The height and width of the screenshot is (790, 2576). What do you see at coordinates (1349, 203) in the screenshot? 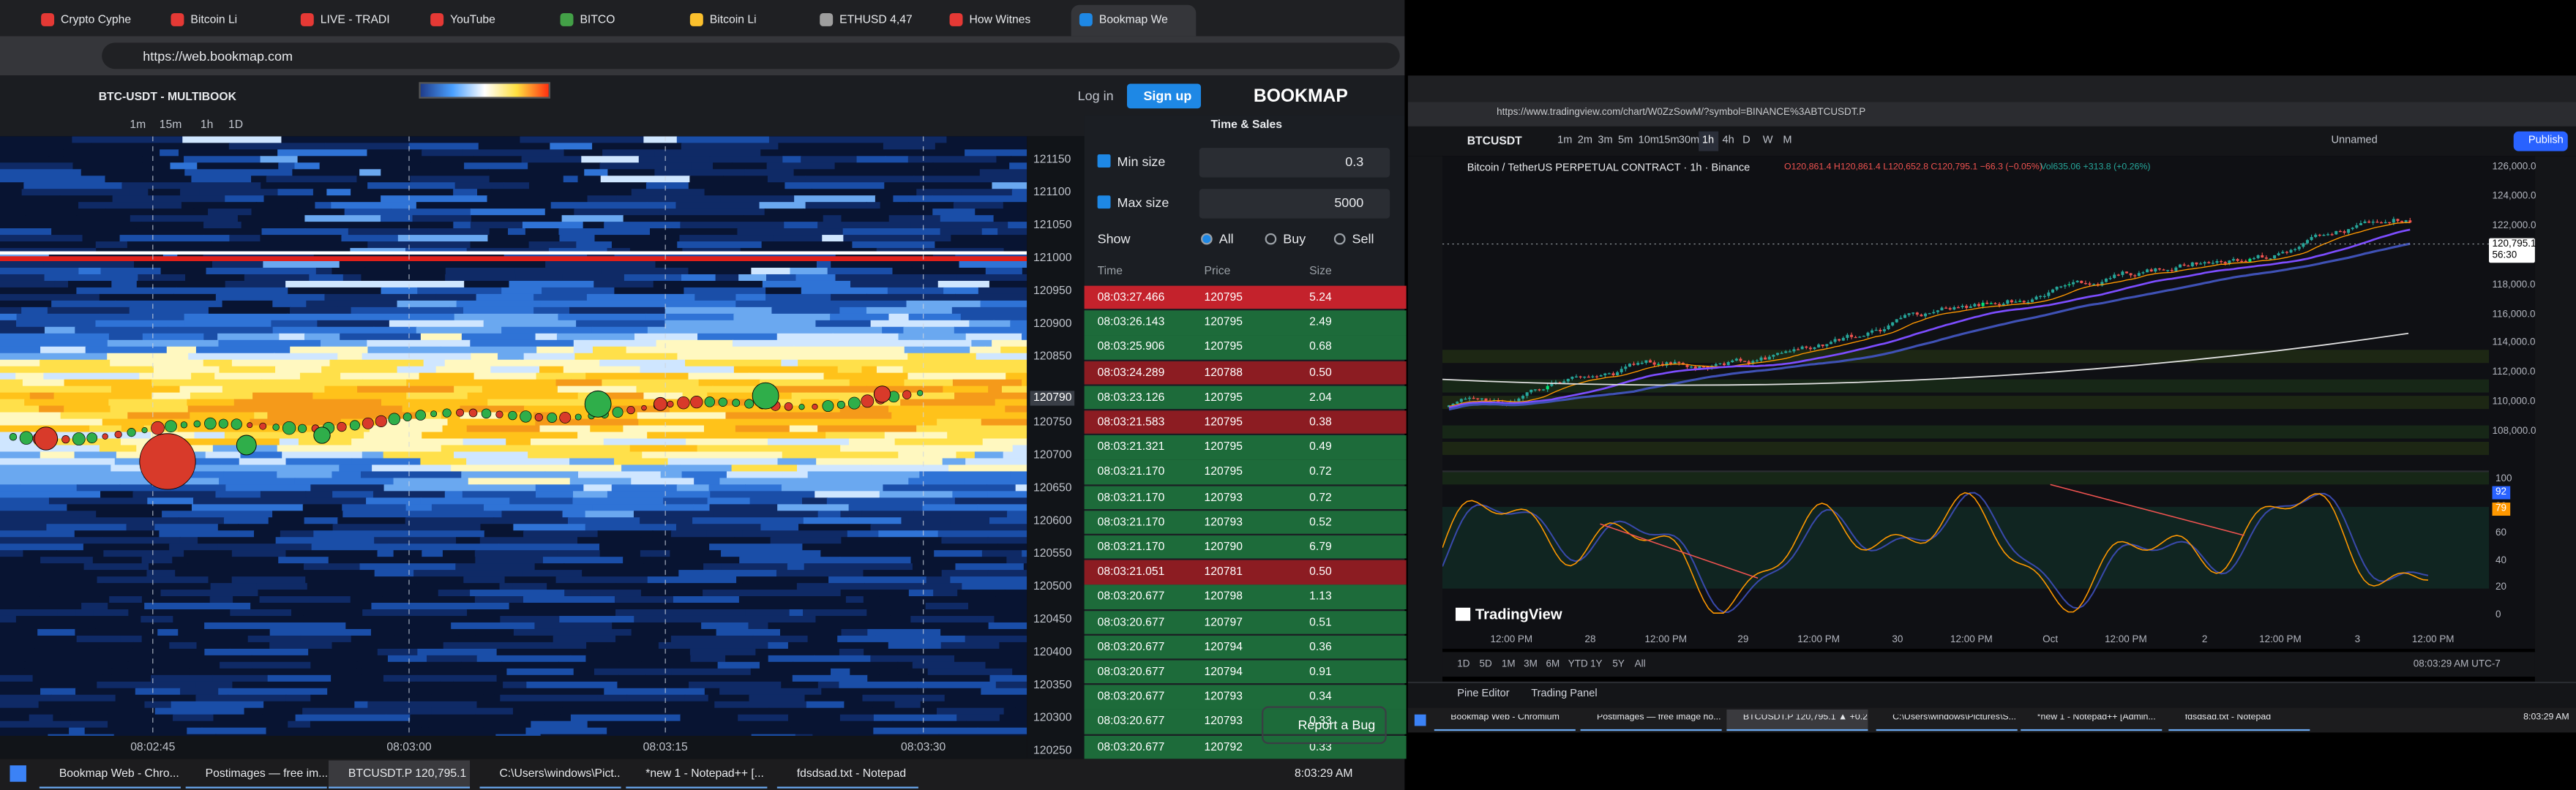
I see `max-size-value: 5000` at bounding box center [1349, 203].